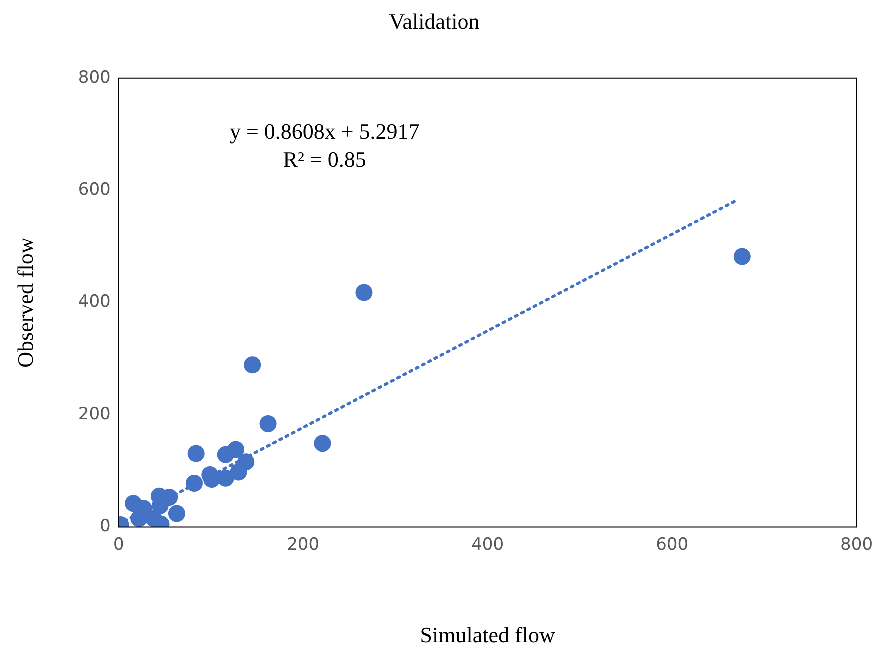 The width and height of the screenshot is (881, 659). What do you see at coordinates (94, 414) in the screenshot?
I see `y-tick-label: 200` at bounding box center [94, 414].